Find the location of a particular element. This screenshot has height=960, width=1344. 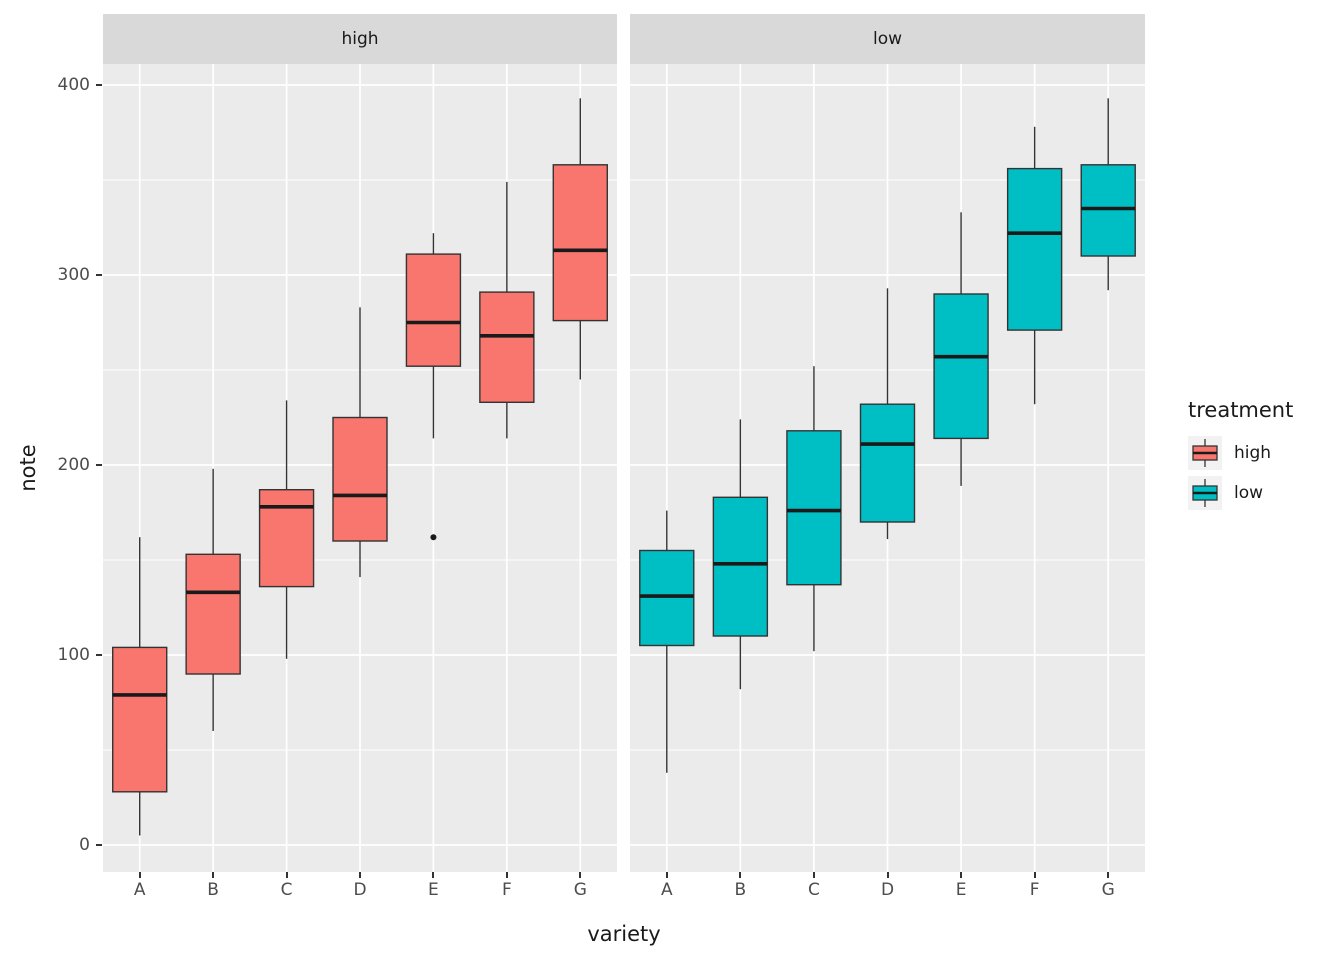

legend: treatment high low is located at coordinates (1240, 457).